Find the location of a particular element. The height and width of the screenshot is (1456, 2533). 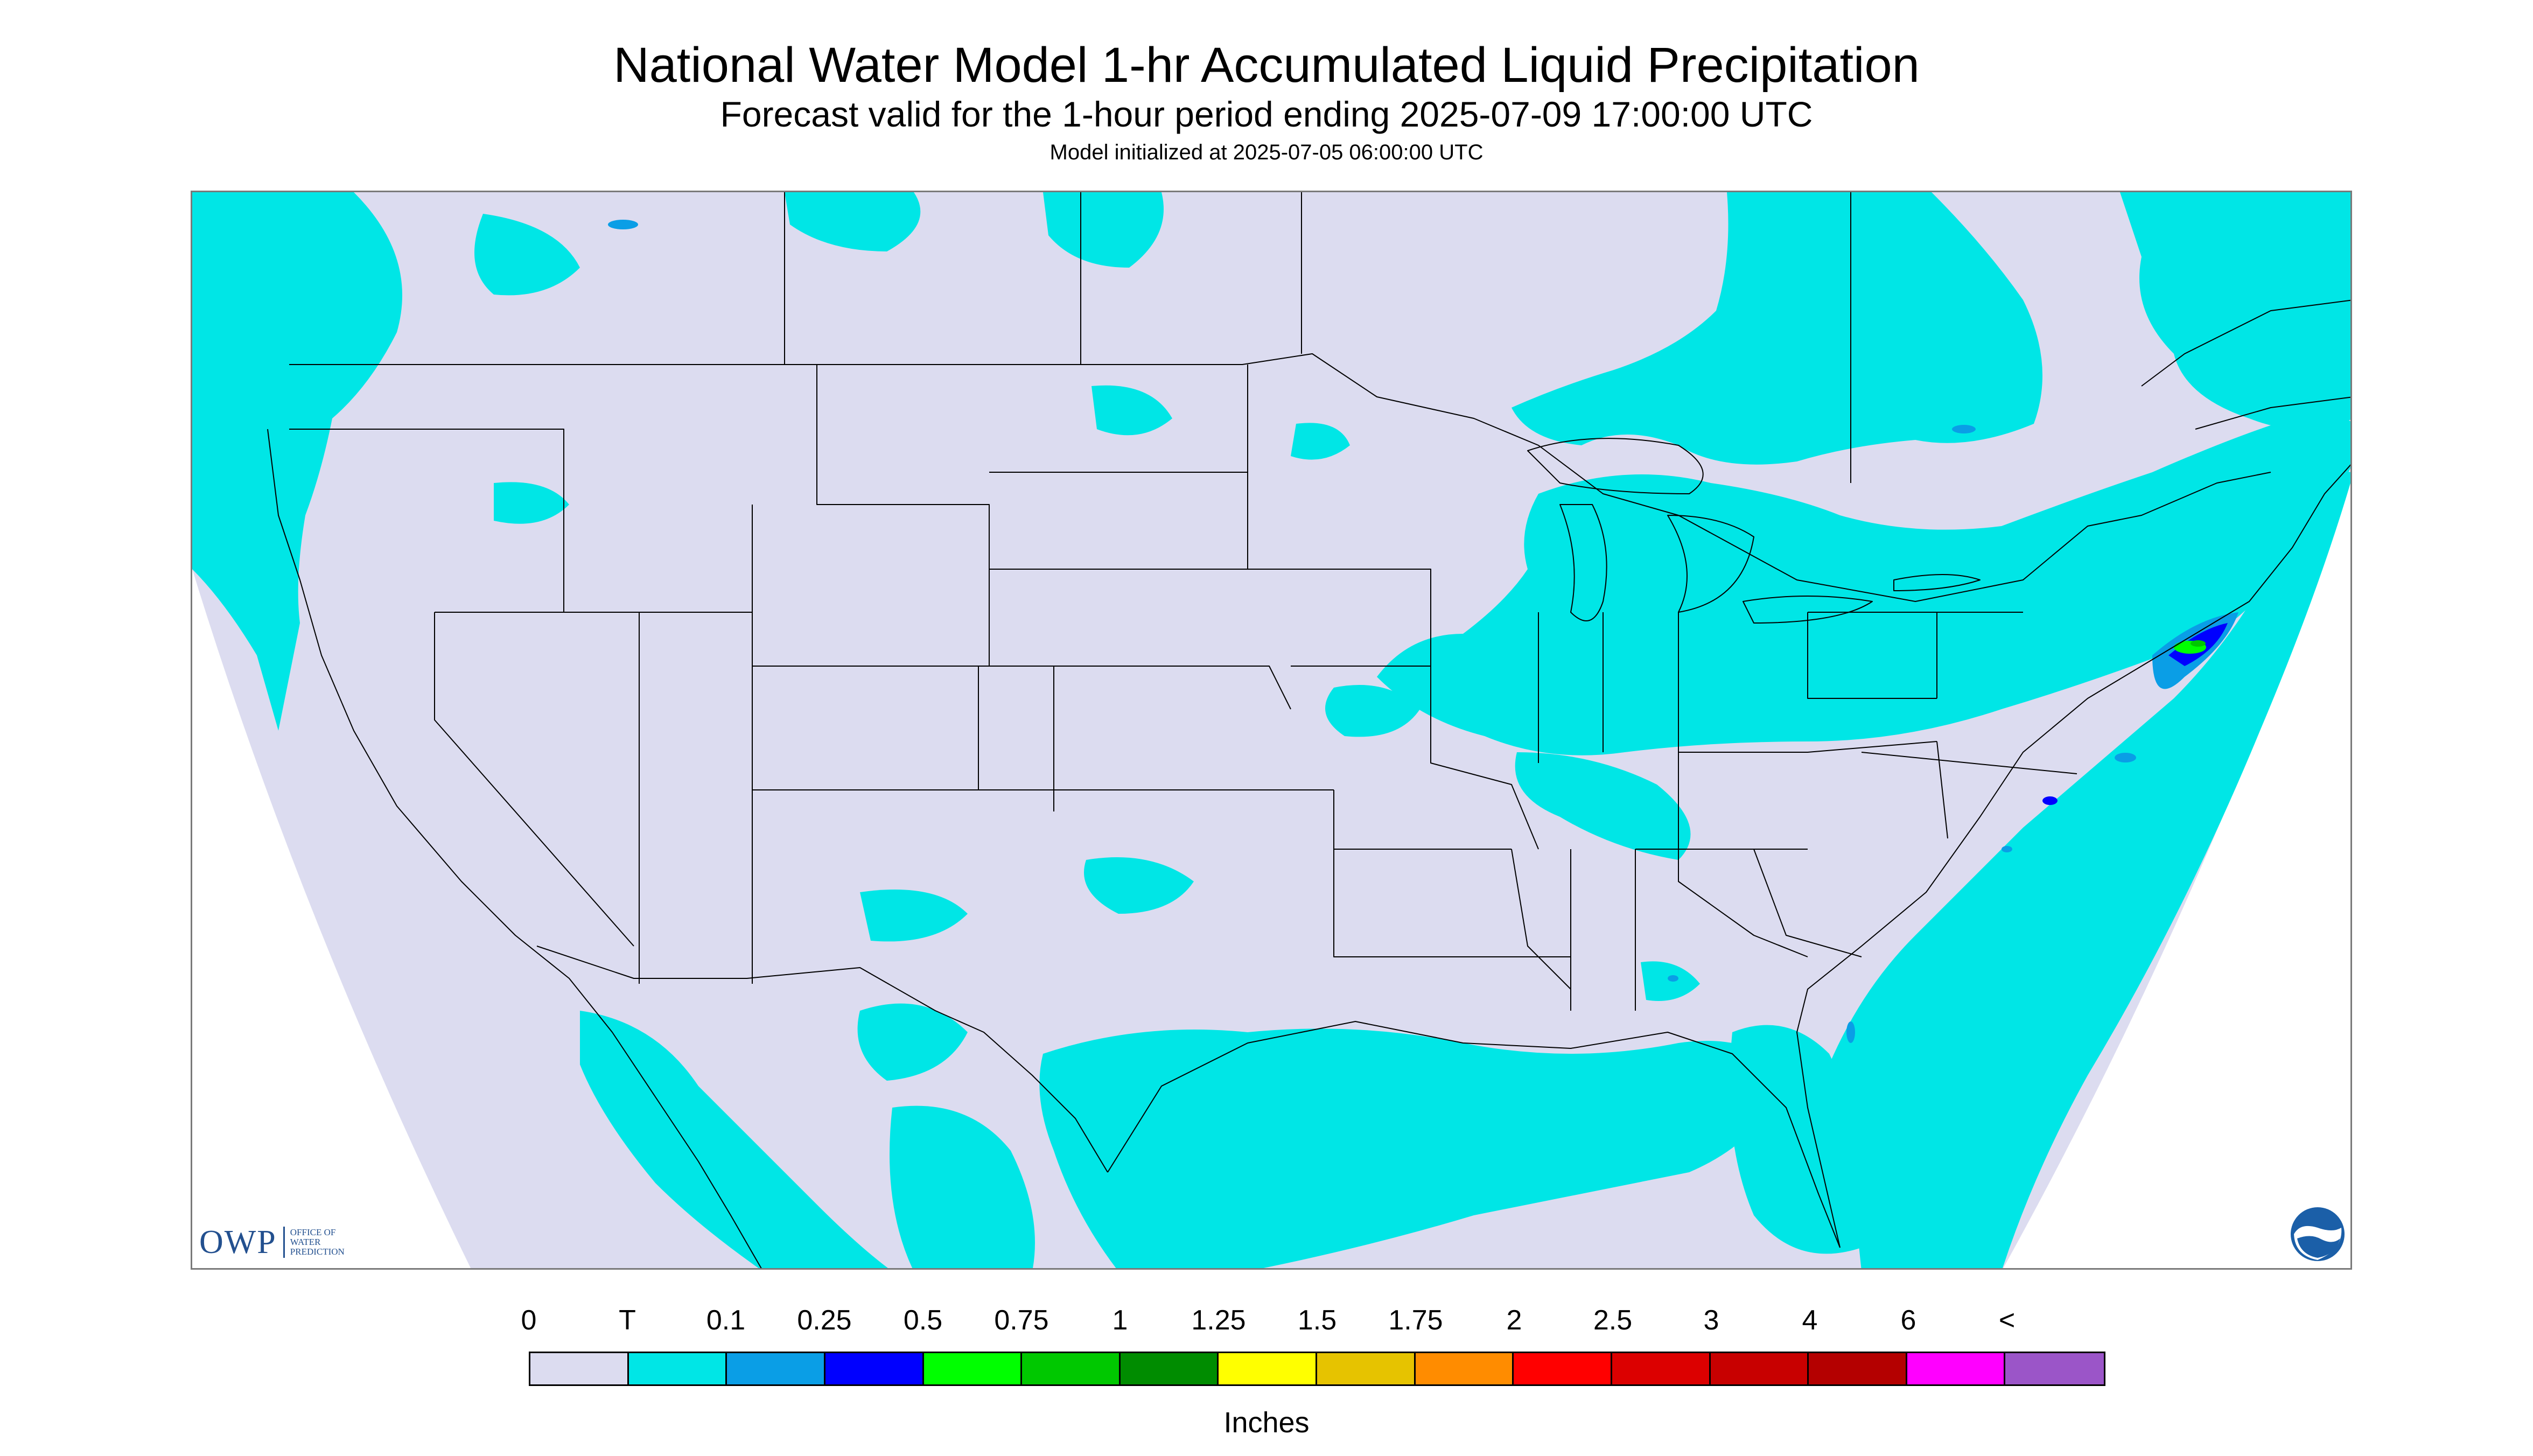

coastline-west is located at coordinates (514, 848).